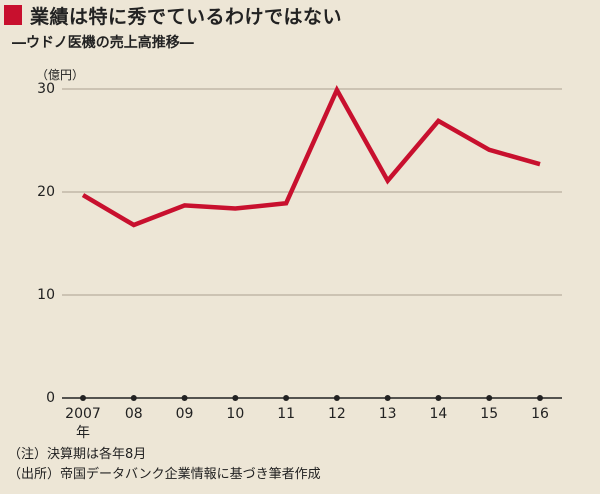 This screenshot has width=600, height=494. I want to click on x-tick-label-14: 14, so click(439, 414).